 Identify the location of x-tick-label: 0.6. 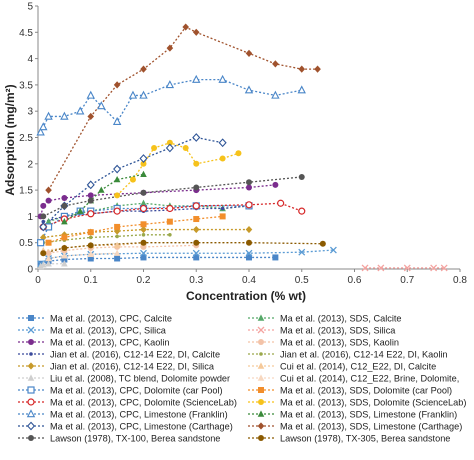
(355, 280).